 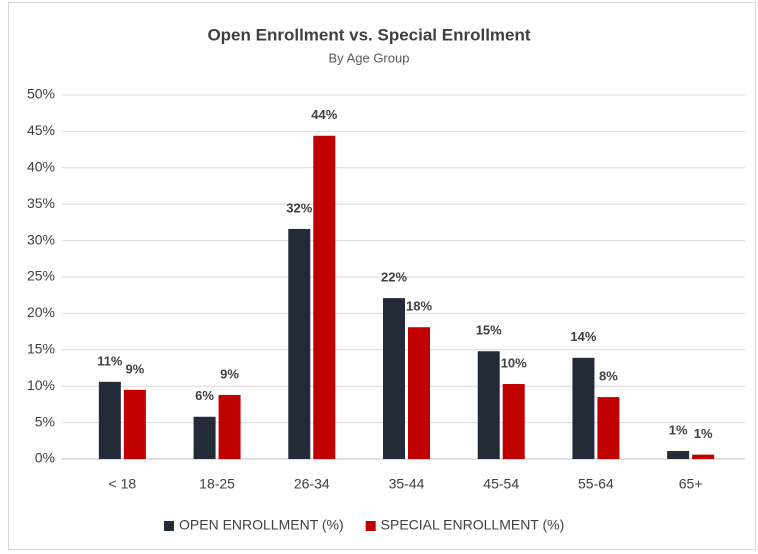 I want to click on x-tick-label: 65+, so click(x=691, y=484).